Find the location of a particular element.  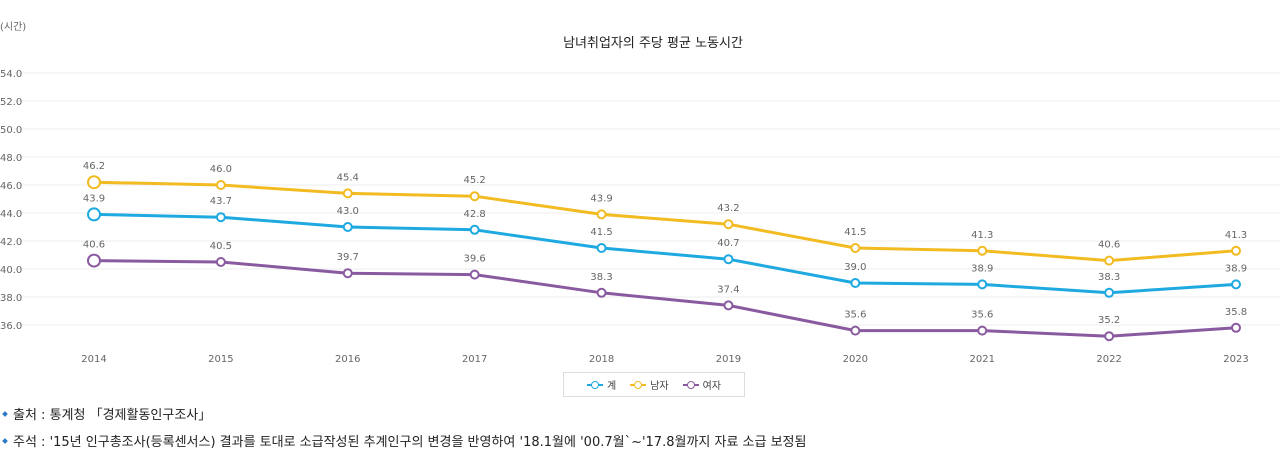

y-axis-unit: (시간) is located at coordinates (13, 27).